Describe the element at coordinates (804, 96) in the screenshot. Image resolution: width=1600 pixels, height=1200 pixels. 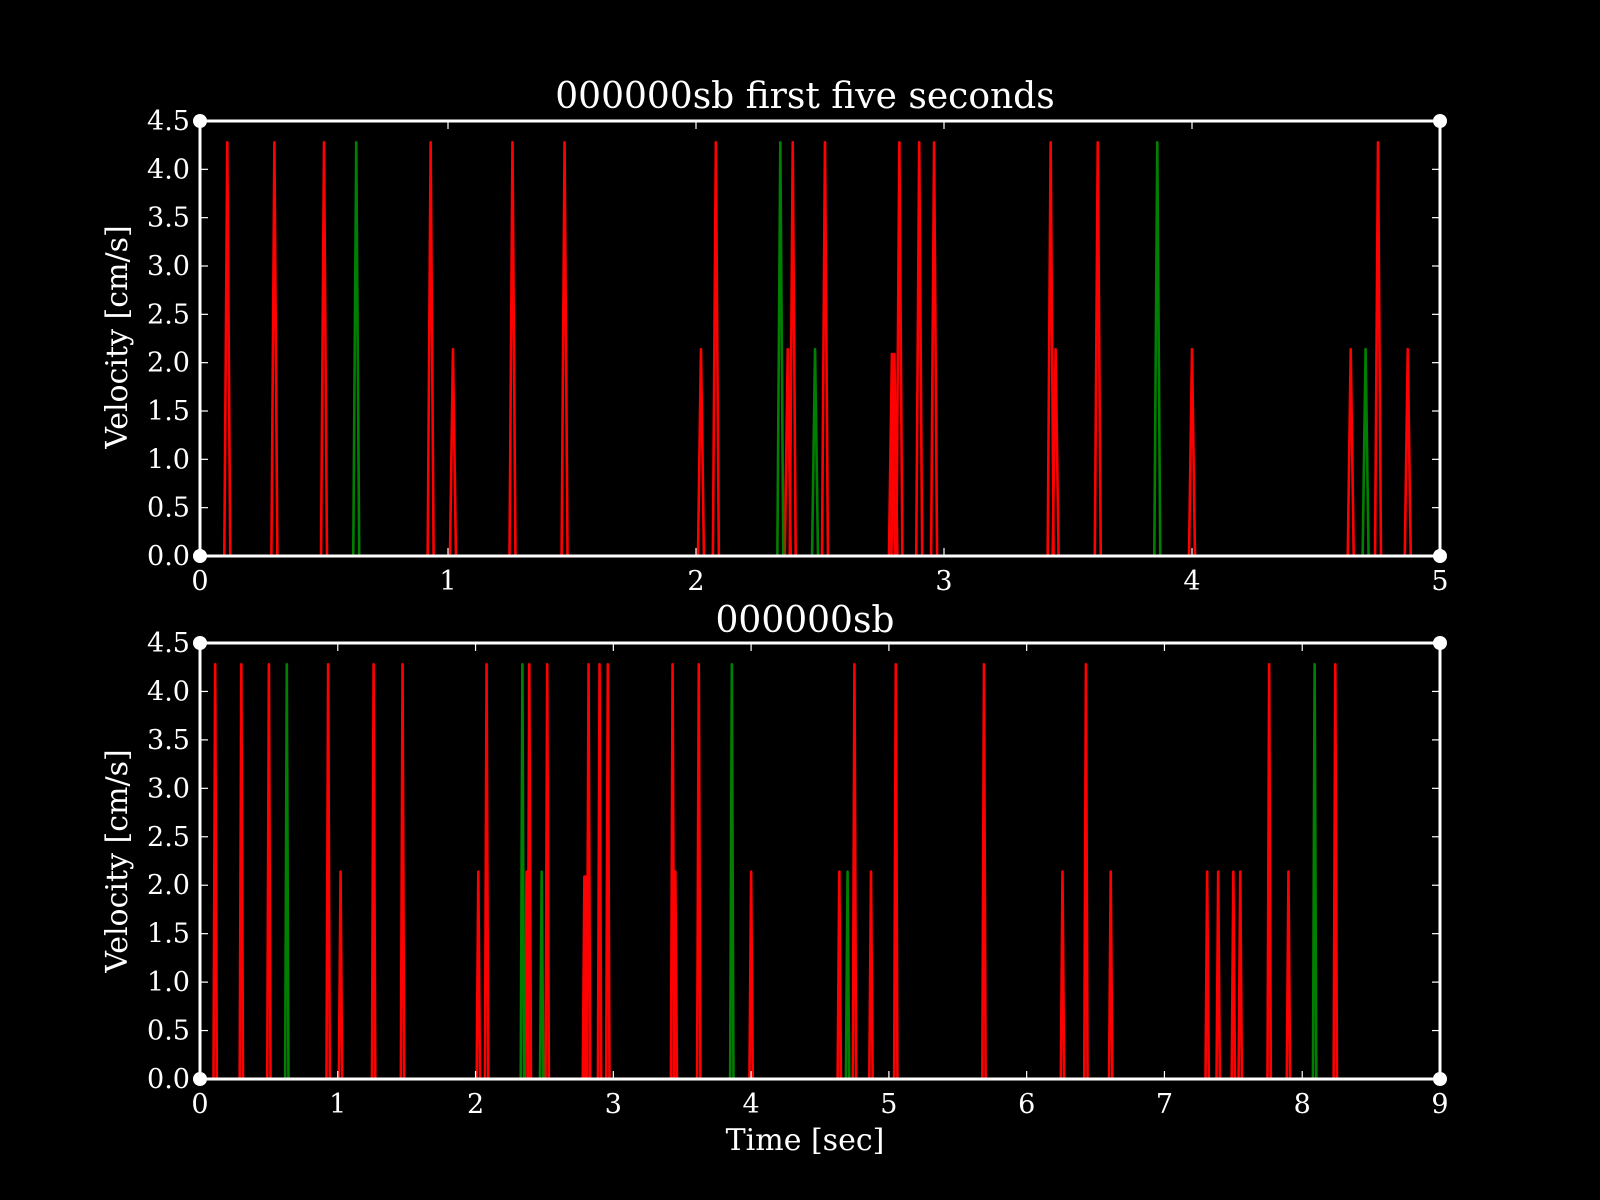
I see `top-chart-title: 000000sb first five seconds` at that location.